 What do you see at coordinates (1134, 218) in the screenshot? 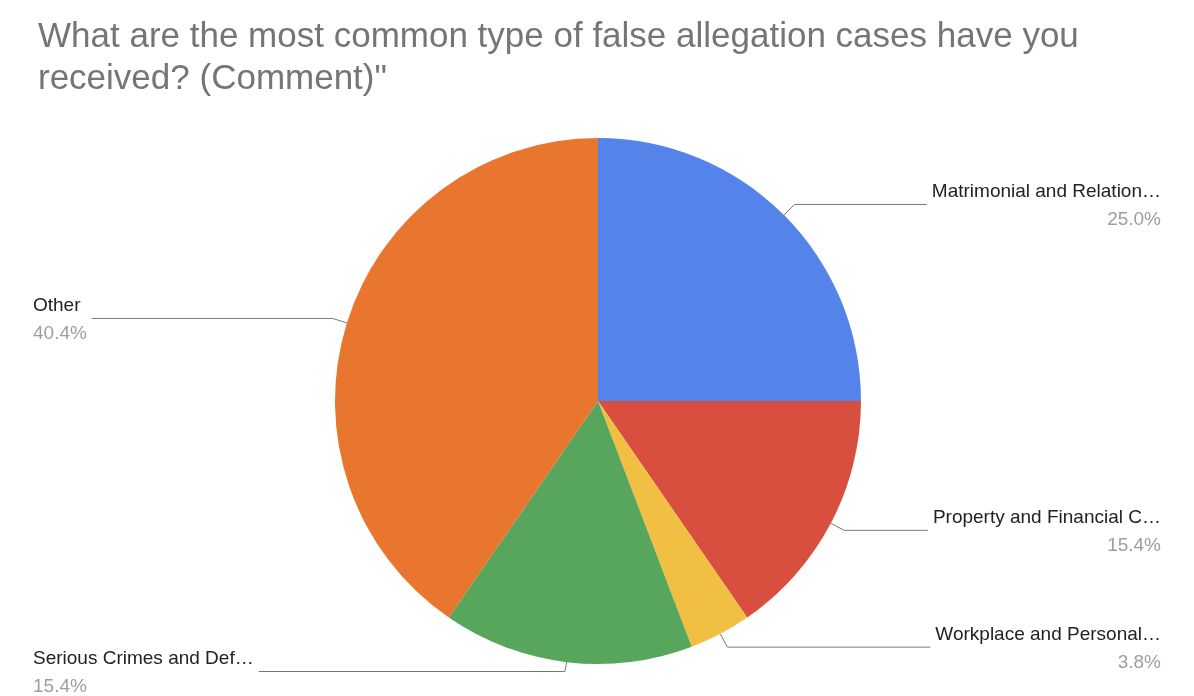
I see `data-label: 25.0%` at bounding box center [1134, 218].